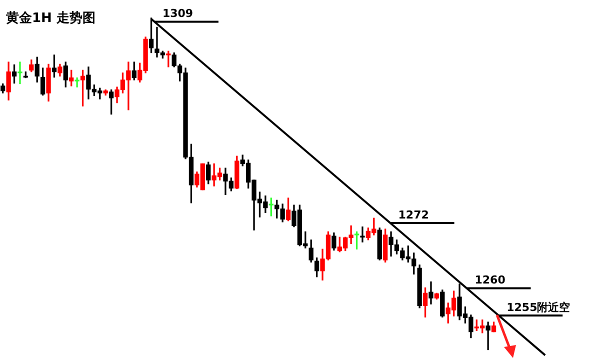 The width and height of the screenshot is (604, 359). I want to click on ref-line-label: 1255附近空, so click(538, 307).